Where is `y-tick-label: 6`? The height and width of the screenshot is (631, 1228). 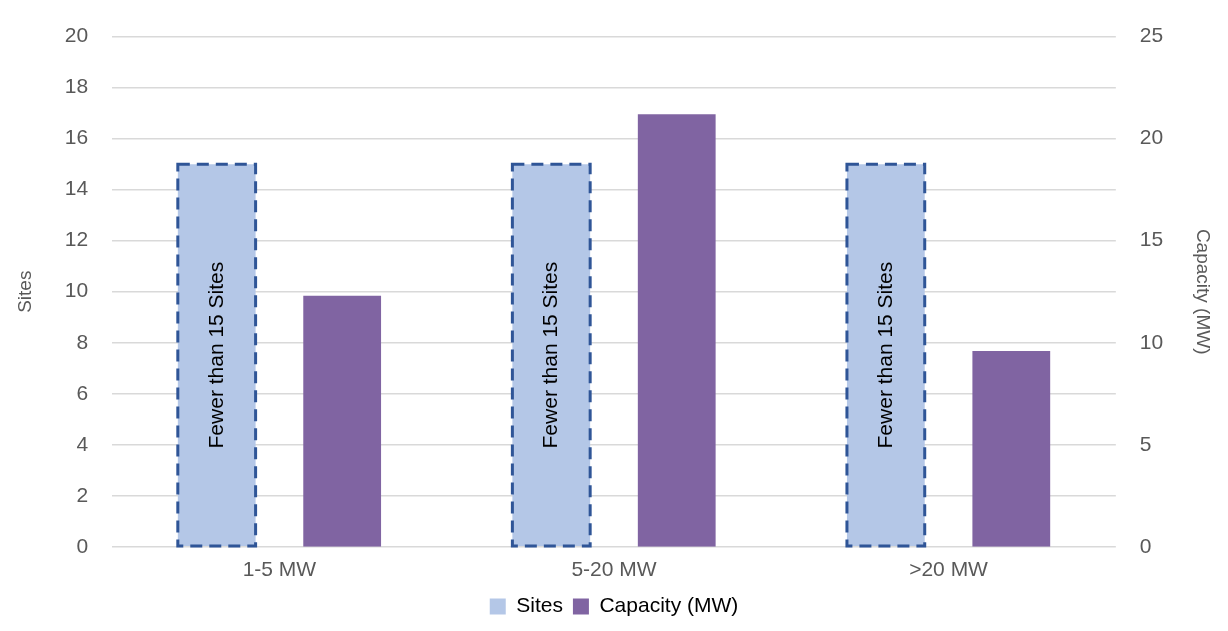
y-tick-label: 6 is located at coordinates (82, 392).